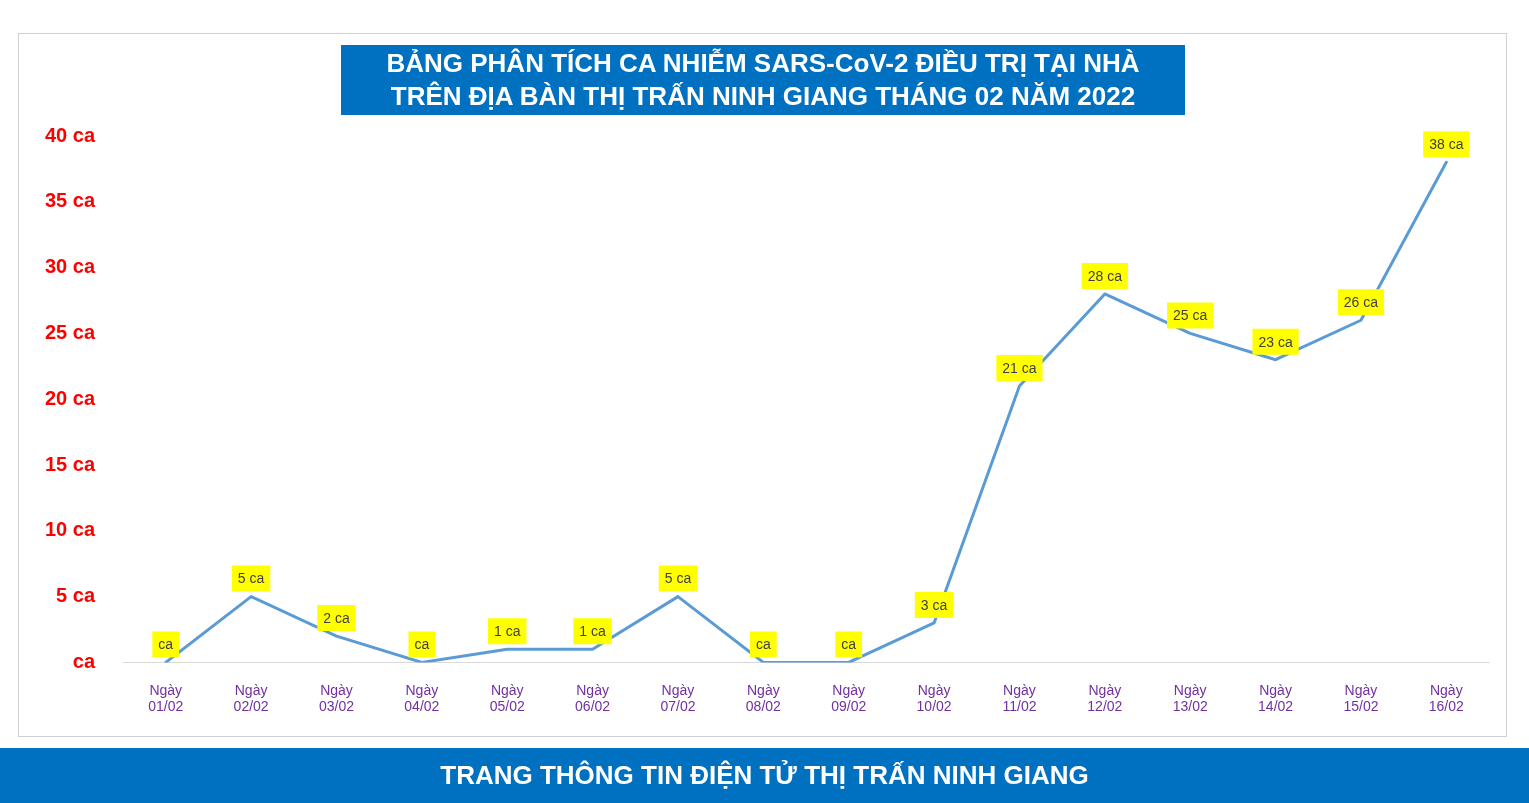  Describe the element at coordinates (507, 698) in the screenshot. I see `x-tick-label: Ngày 05/02` at that location.